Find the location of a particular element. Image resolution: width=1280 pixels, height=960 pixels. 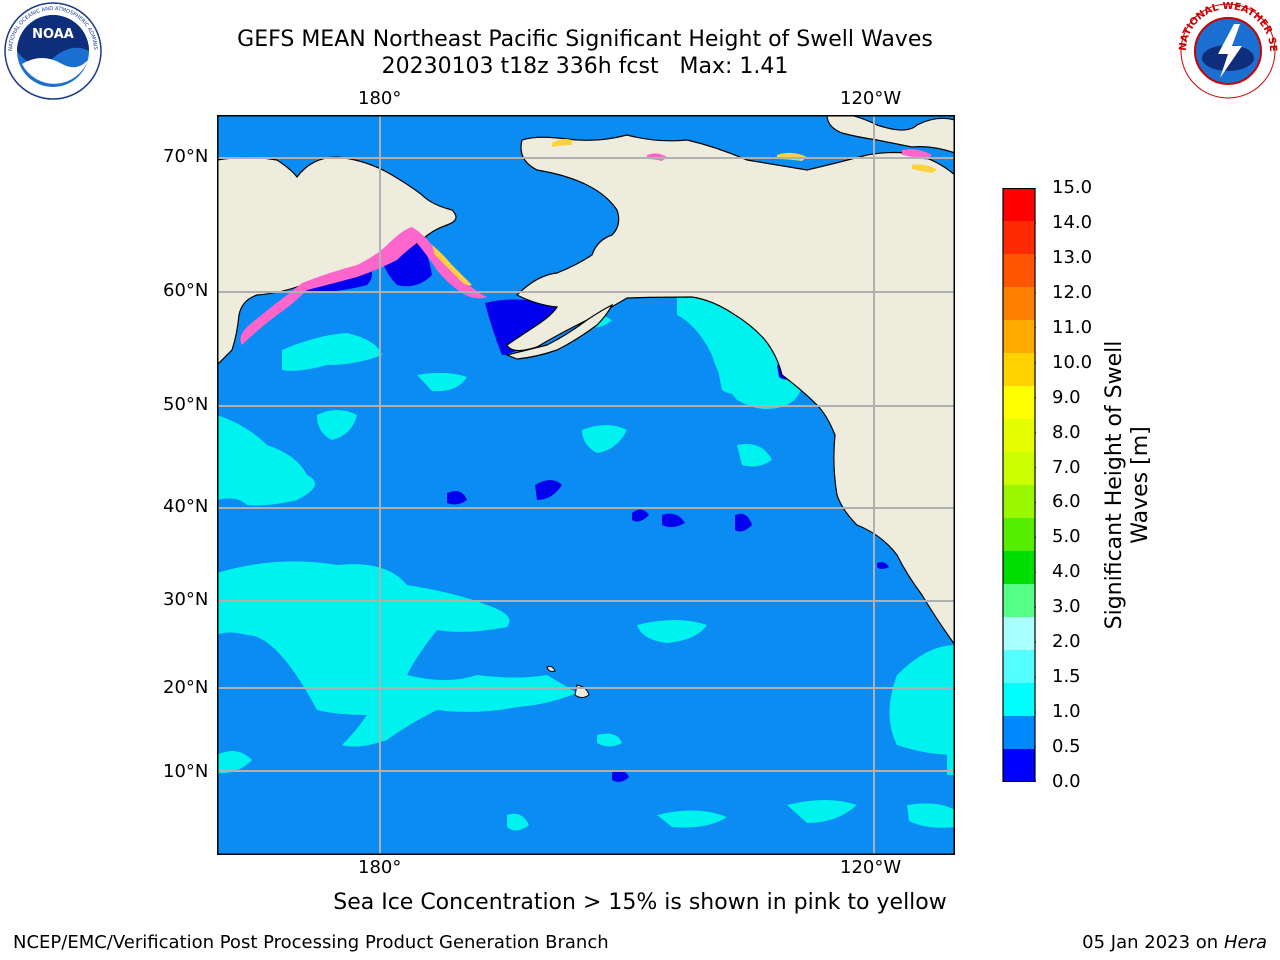

colorbar-tick-label: 0.5 is located at coordinates (1066, 747).